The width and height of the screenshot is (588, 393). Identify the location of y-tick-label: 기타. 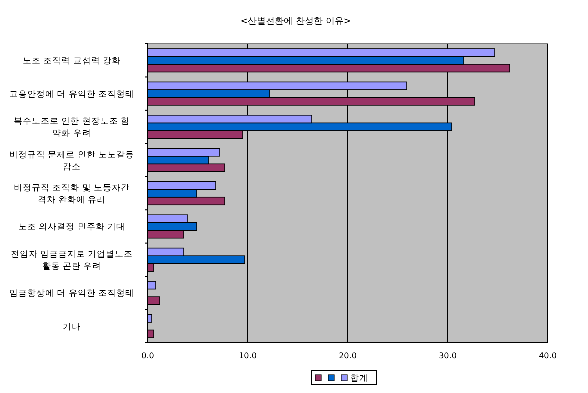
(72, 327).